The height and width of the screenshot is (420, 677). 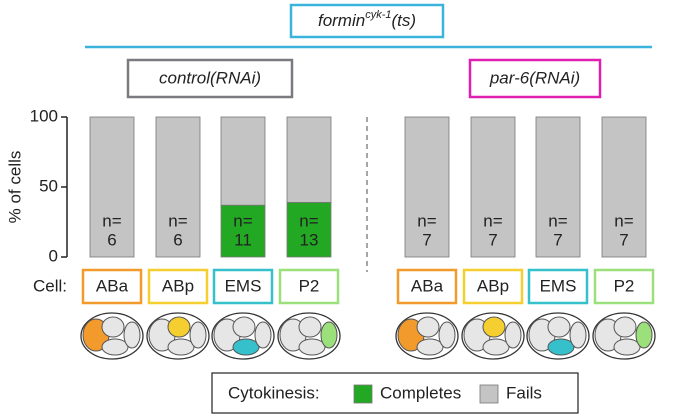 I want to click on chart-title: formincyk-1(ts), so click(x=367, y=20).